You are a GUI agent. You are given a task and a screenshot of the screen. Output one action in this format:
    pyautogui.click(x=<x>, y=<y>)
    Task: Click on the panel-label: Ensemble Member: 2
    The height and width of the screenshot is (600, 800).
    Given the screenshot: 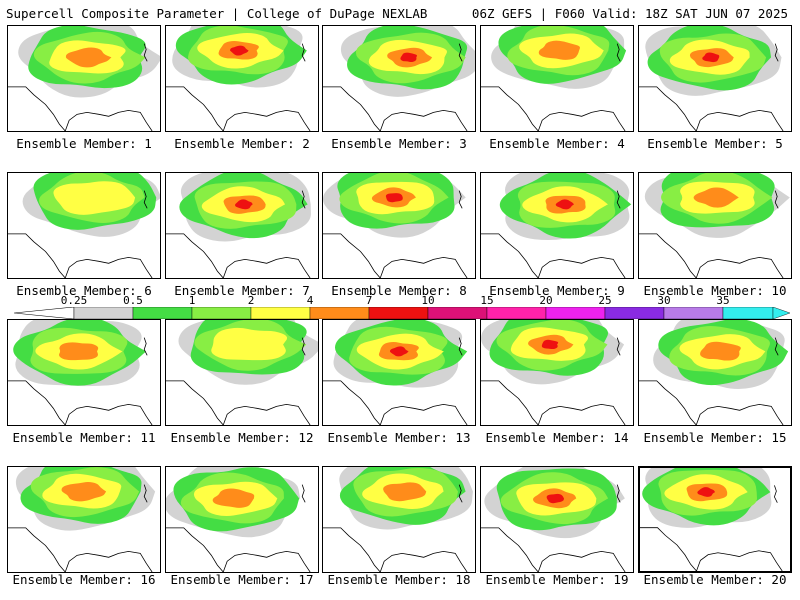 What is the action you would take?
    pyautogui.click(x=242, y=143)
    